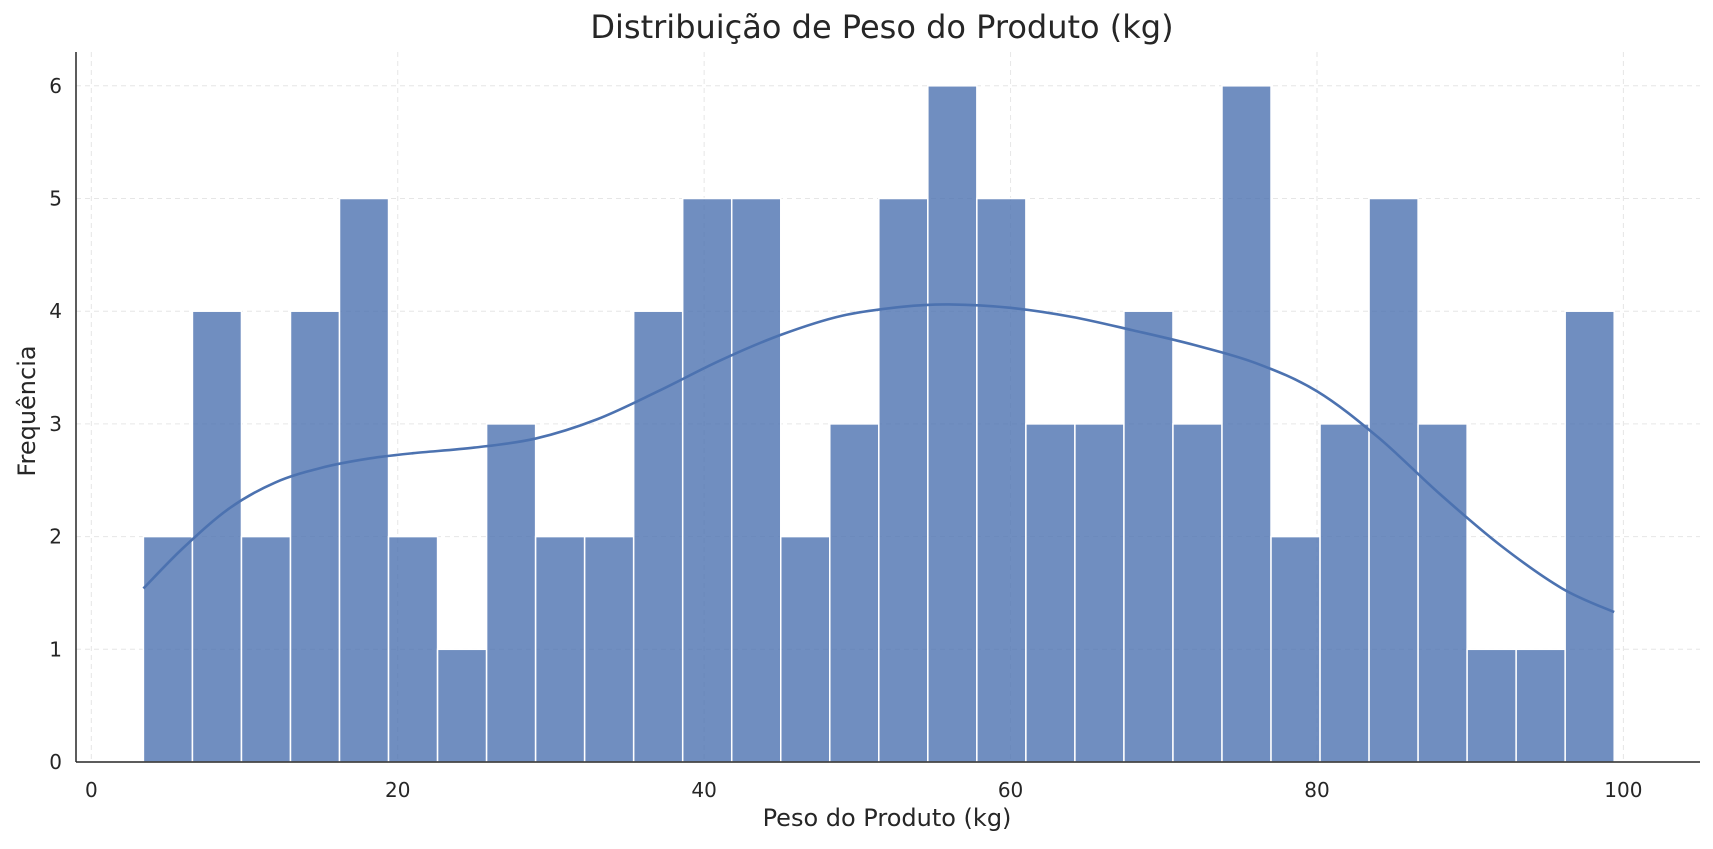  I want to click on x-tick-label: 40, so click(703, 790).